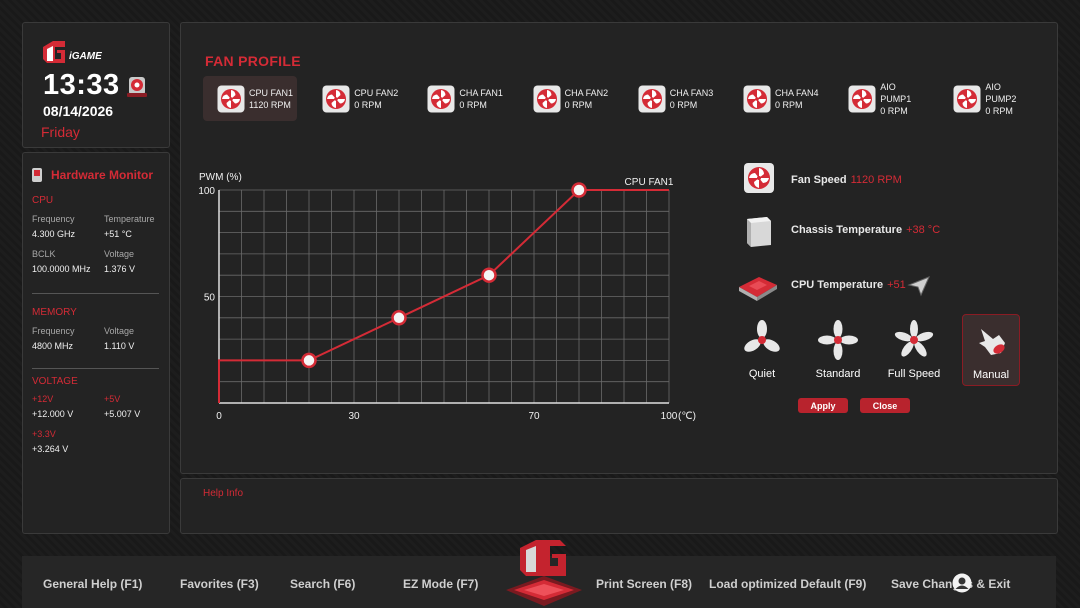 The width and height of the screenshot is (1080, 608). Describe the element at coordinates (250, 98) in the screenshot. I see `fan-tab-cpu-fan1: CPU FAN1 1120 RPM` at that location.